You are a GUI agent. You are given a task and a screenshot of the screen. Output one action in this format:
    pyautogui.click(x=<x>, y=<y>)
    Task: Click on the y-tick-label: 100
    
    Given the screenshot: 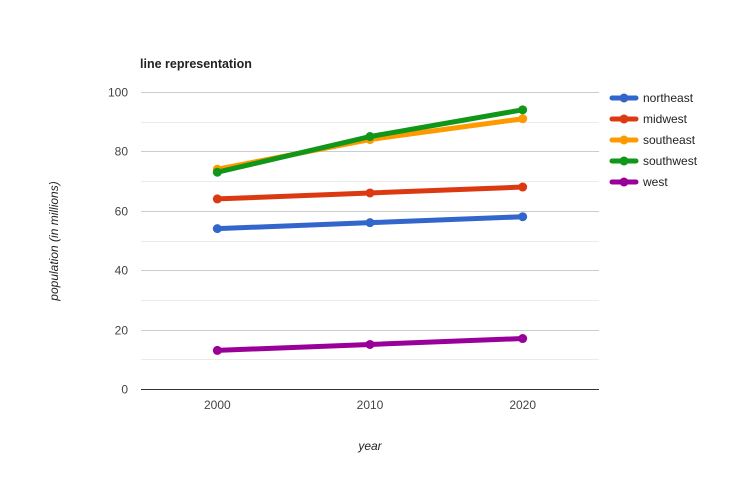 What is the action you would take?
    pyautogui.click(x=118, y=93)
    